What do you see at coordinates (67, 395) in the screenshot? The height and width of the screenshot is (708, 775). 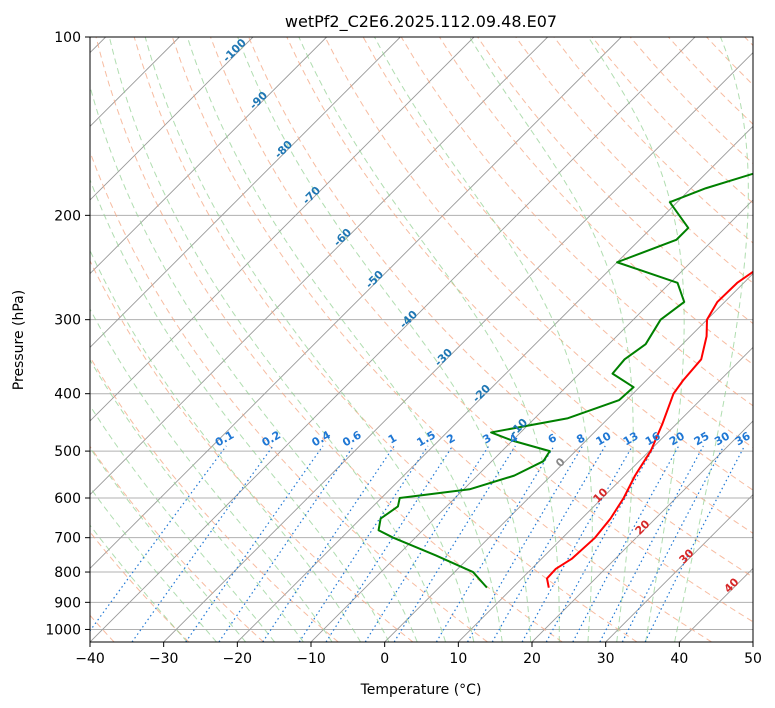 I see `y-tick-label: 400` at bounding box center [67, 395].